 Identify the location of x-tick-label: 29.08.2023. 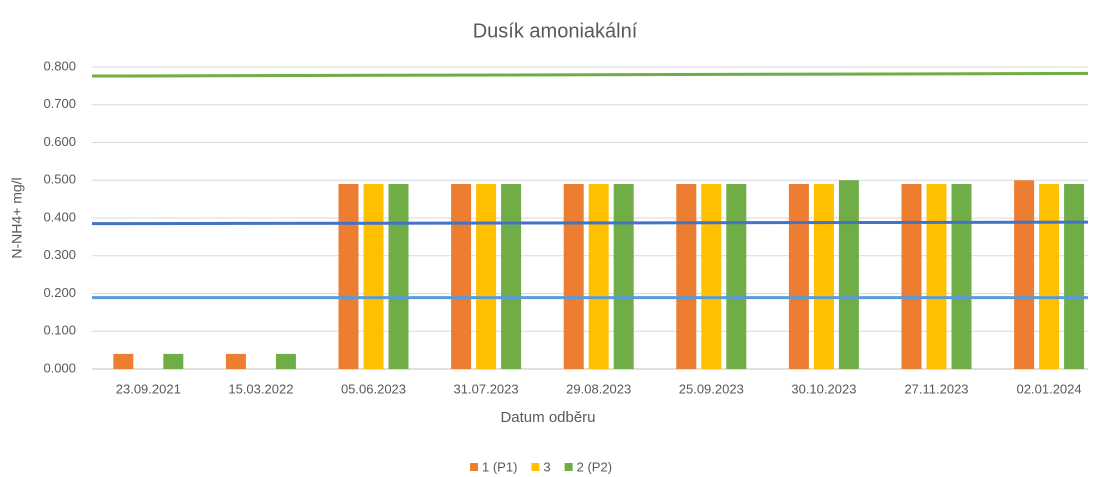
(598, 388).